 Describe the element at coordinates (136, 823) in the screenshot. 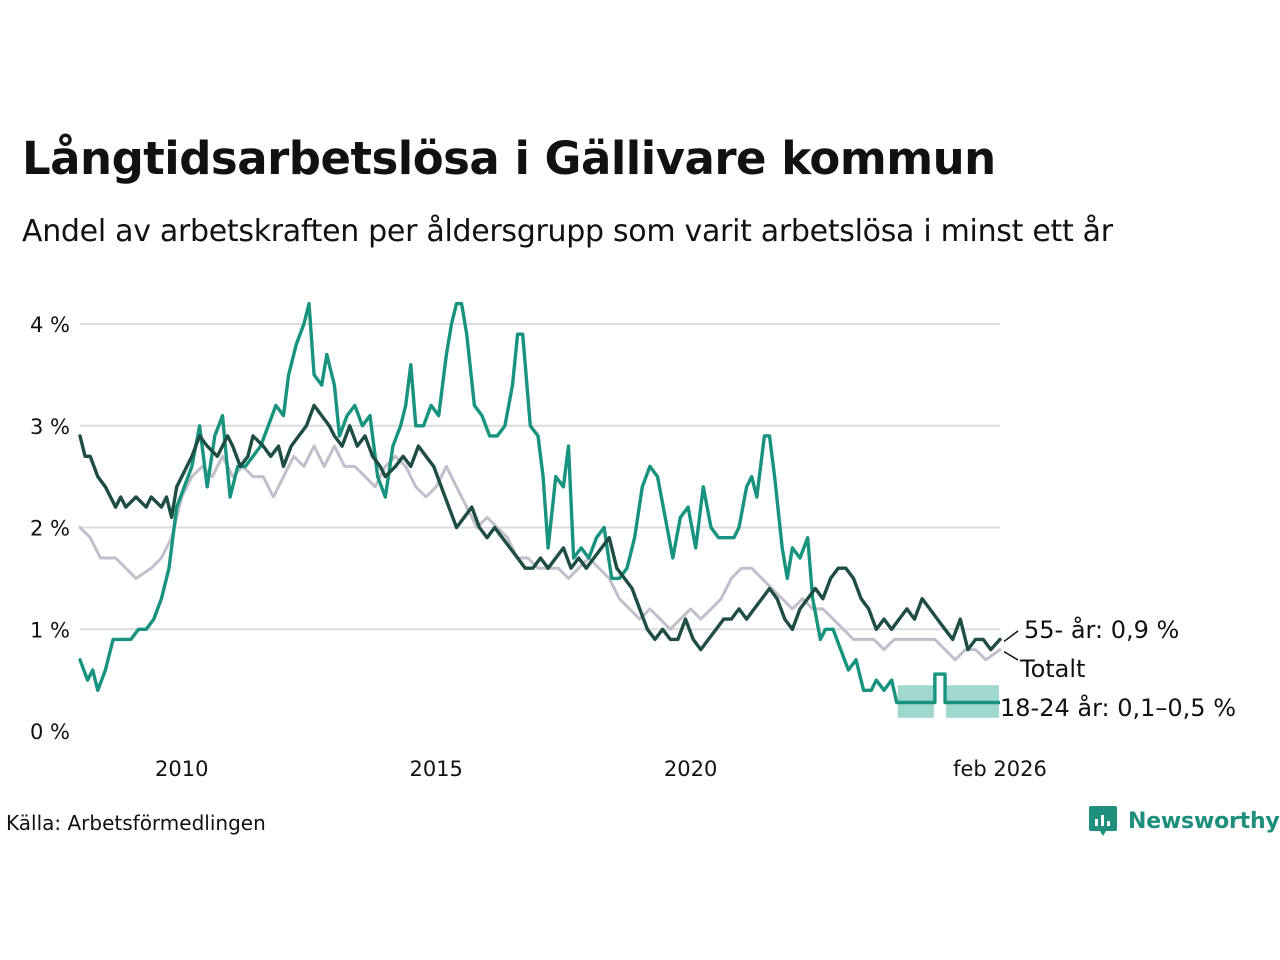

I see `source-note: Källa: Arbetsförmedlingen` at that location.